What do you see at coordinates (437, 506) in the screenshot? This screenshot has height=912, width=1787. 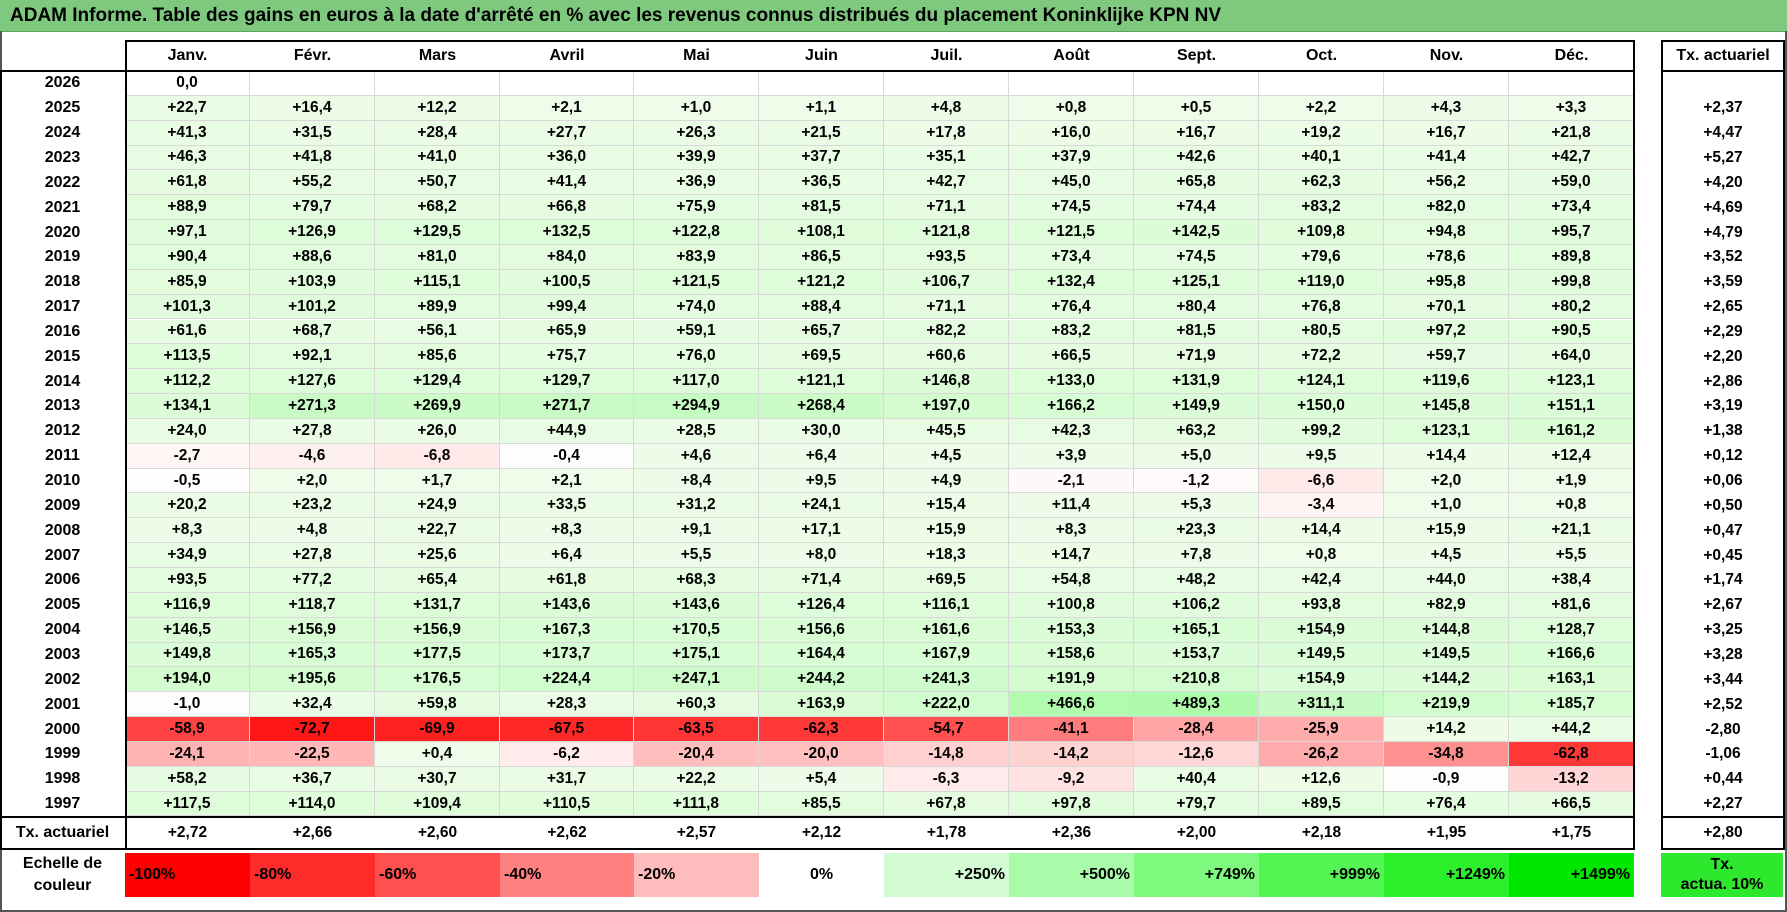 I see `value-cell: +24,9` at bounding box center [437, 506].